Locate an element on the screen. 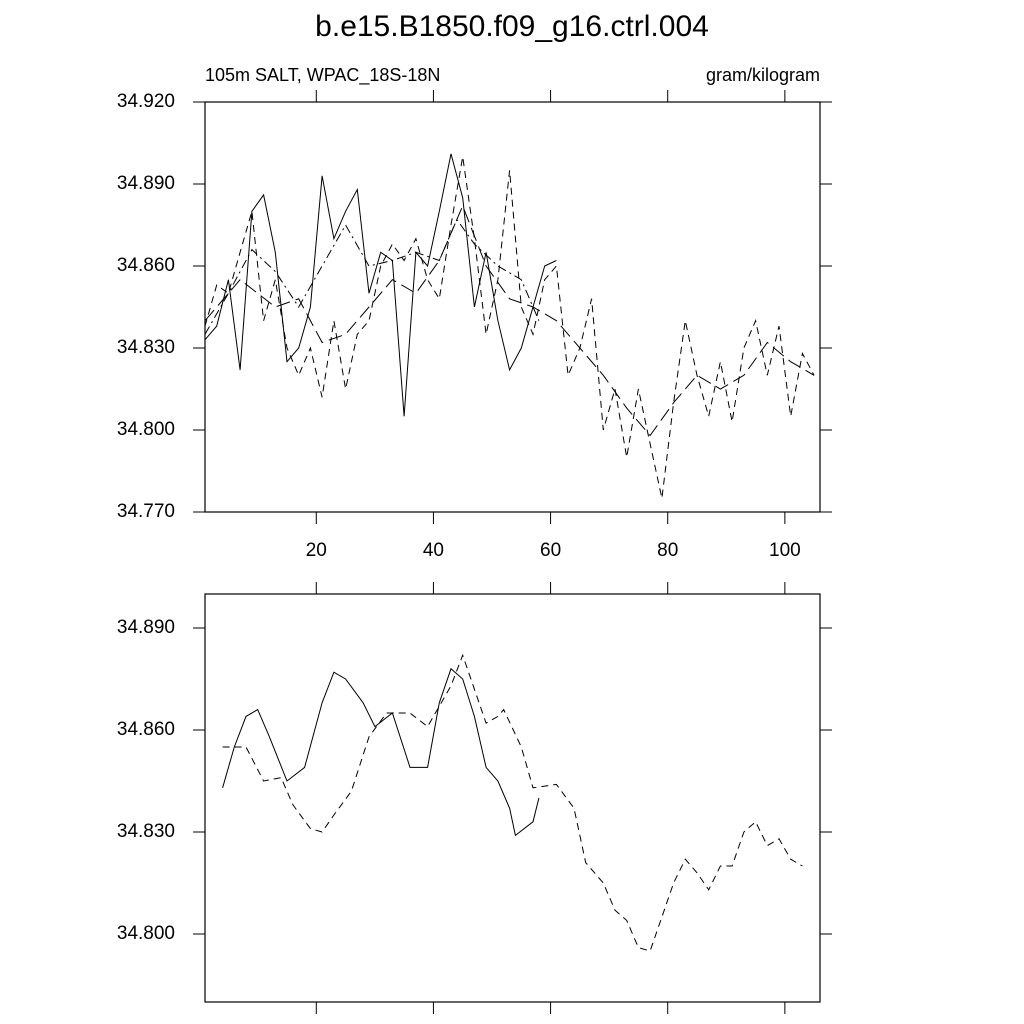  x-tick-label: 60 is located at coordinates (550, 550).